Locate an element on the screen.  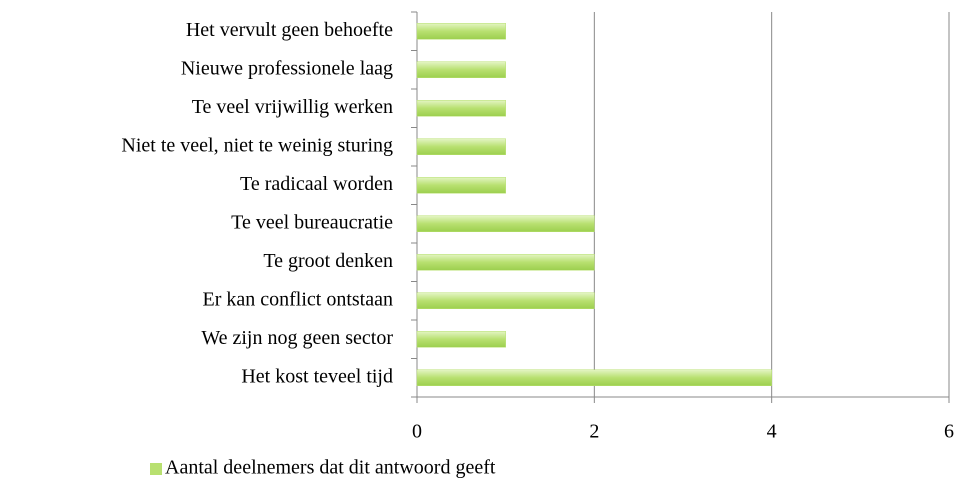
x-tick-label: 4 is located at coordinates (772, 432).